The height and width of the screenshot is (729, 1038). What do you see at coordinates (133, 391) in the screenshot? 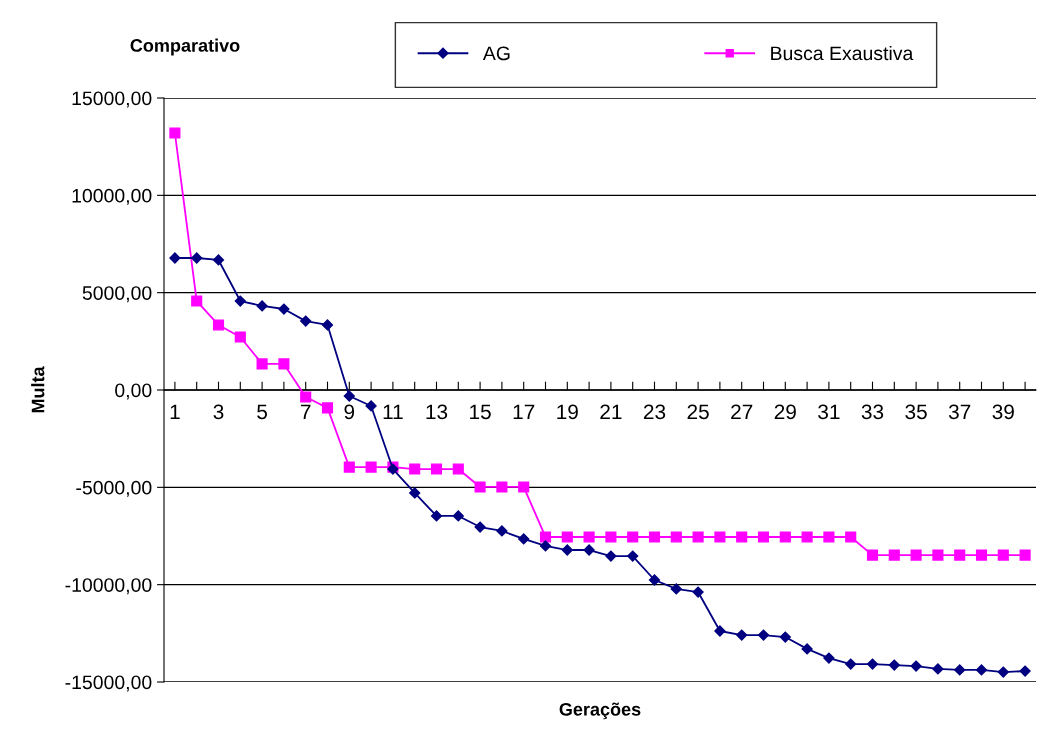
I see `y-tick-label: 0,00` at bounding box center [133, 391].